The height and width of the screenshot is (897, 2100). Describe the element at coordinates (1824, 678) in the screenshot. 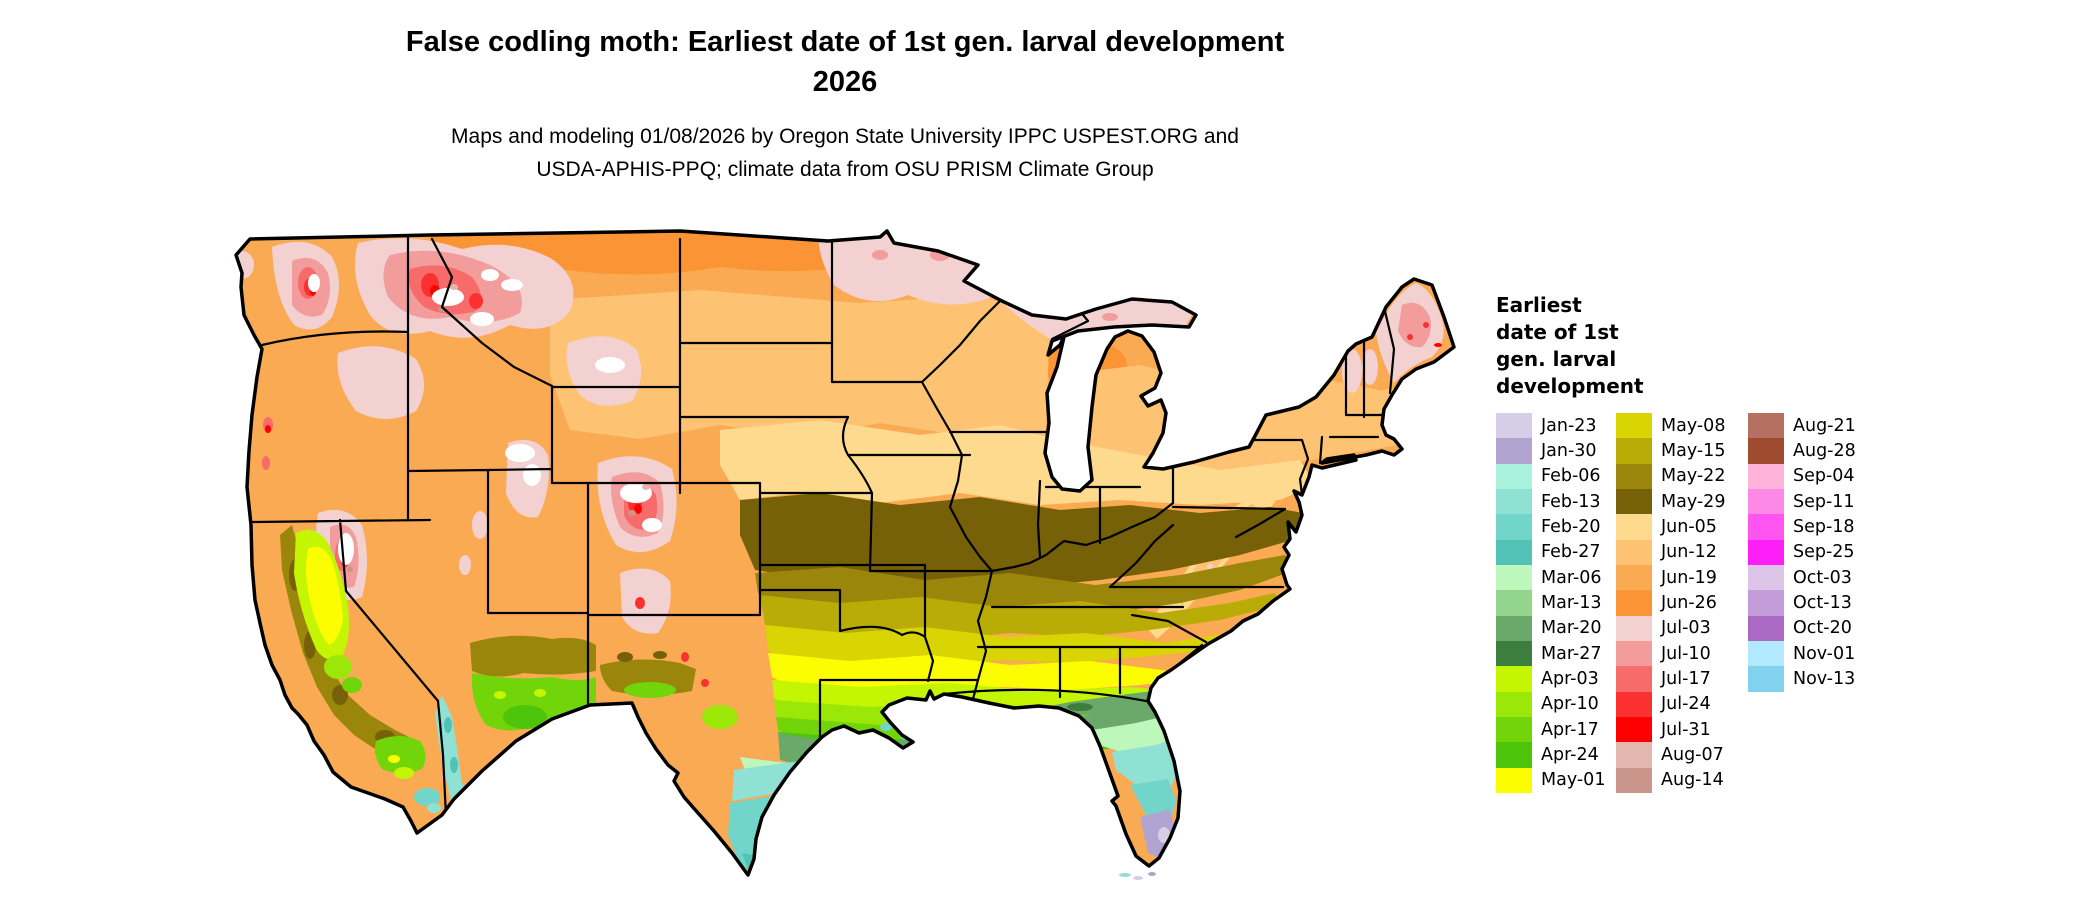

I see `legend-label: Nov-13` at that location.